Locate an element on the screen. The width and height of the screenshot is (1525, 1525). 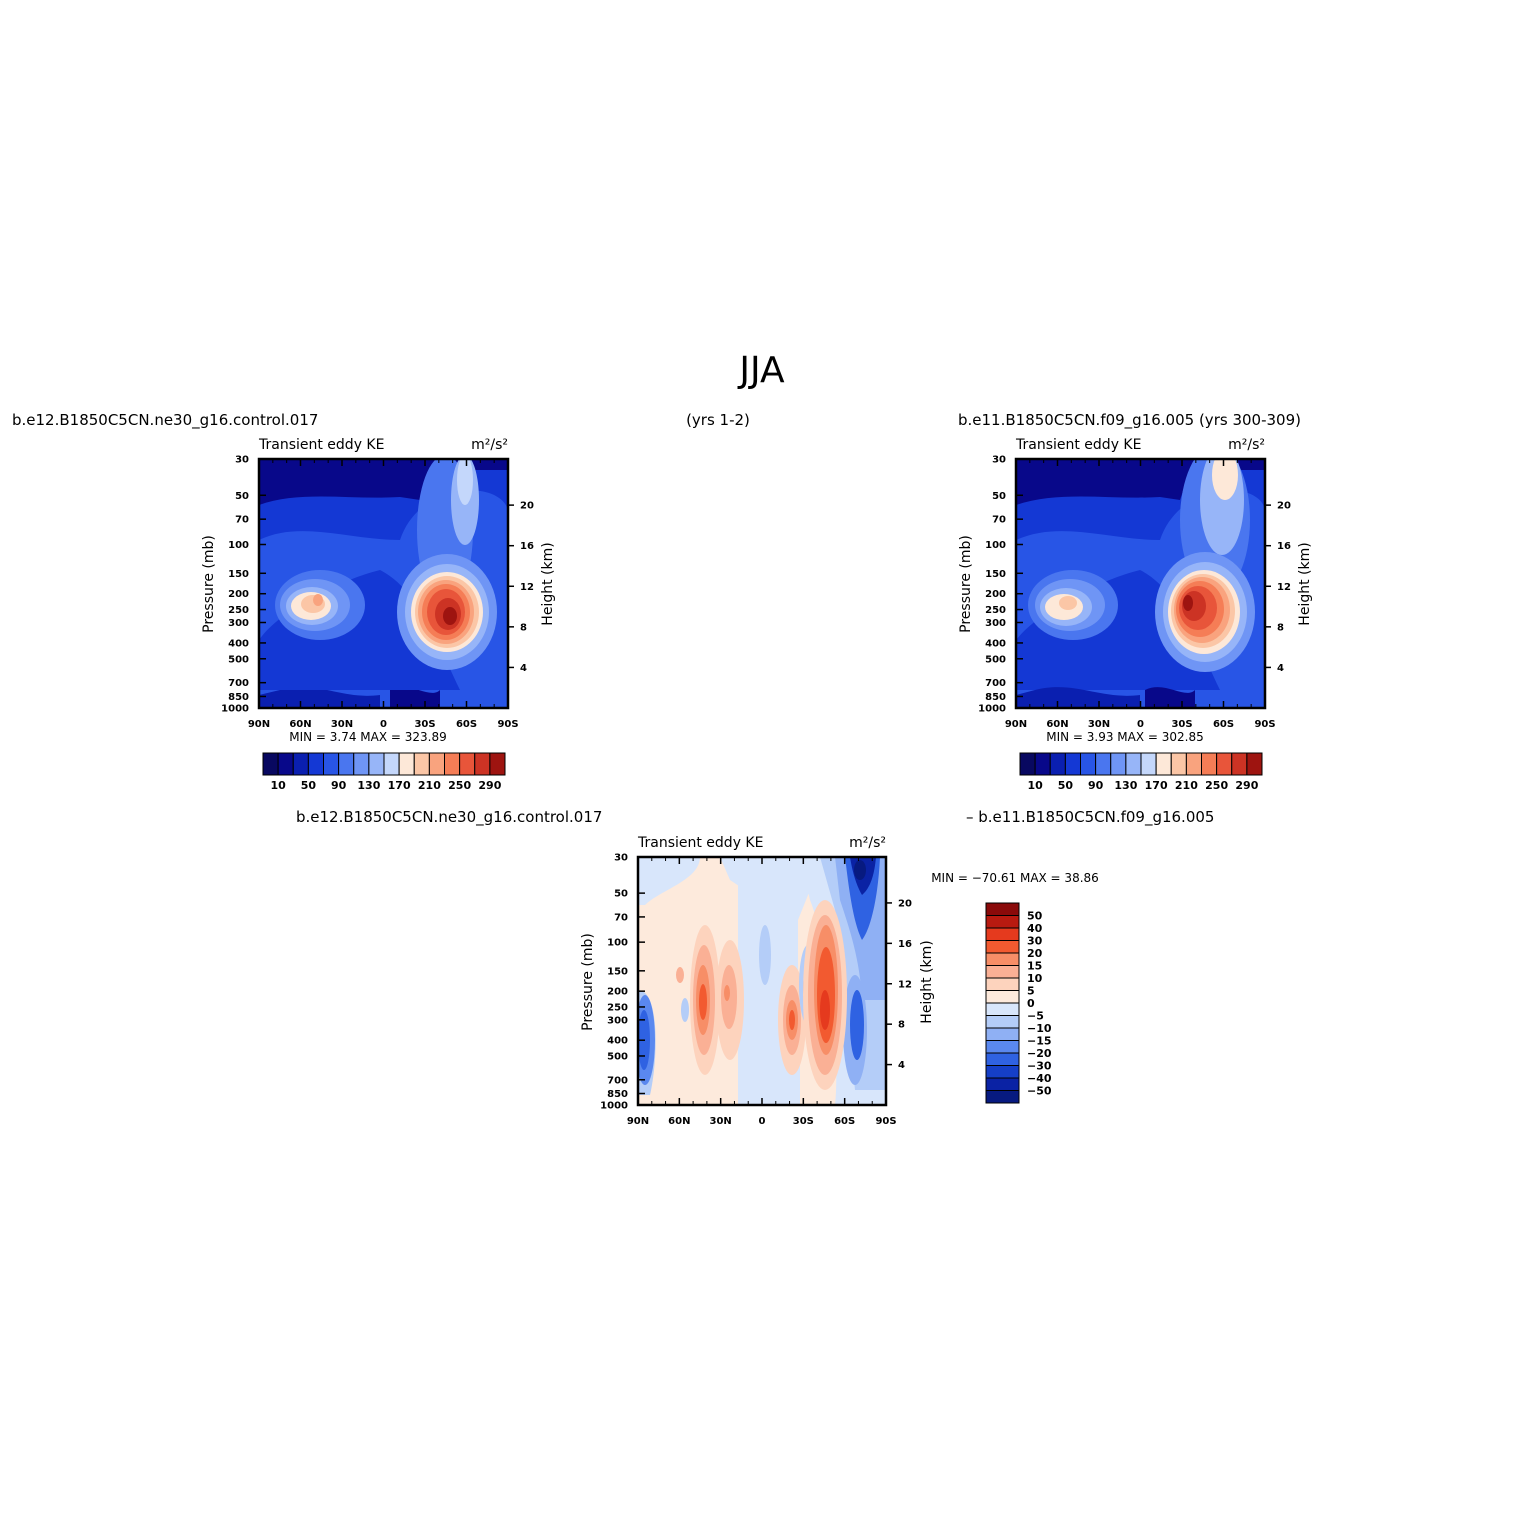
y-right-title-case1: Height (km) is located at coordinates (548, 583).